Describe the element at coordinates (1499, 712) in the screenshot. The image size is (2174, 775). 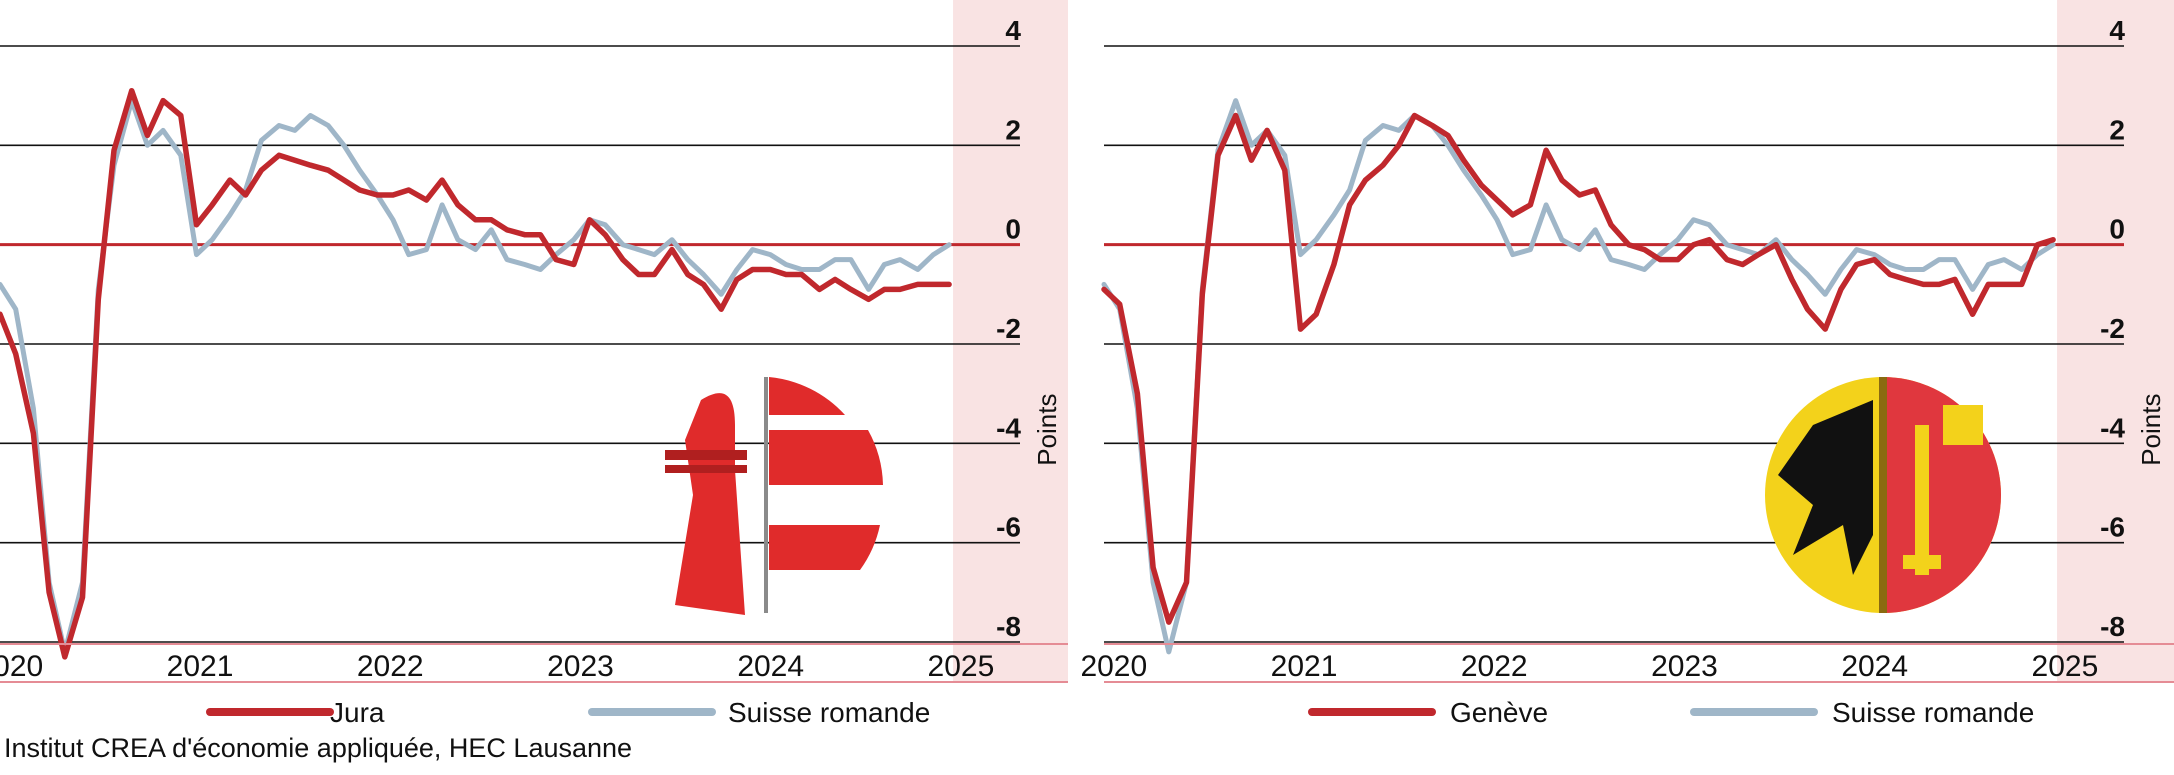
I see `legend-label: Genève` at that location.